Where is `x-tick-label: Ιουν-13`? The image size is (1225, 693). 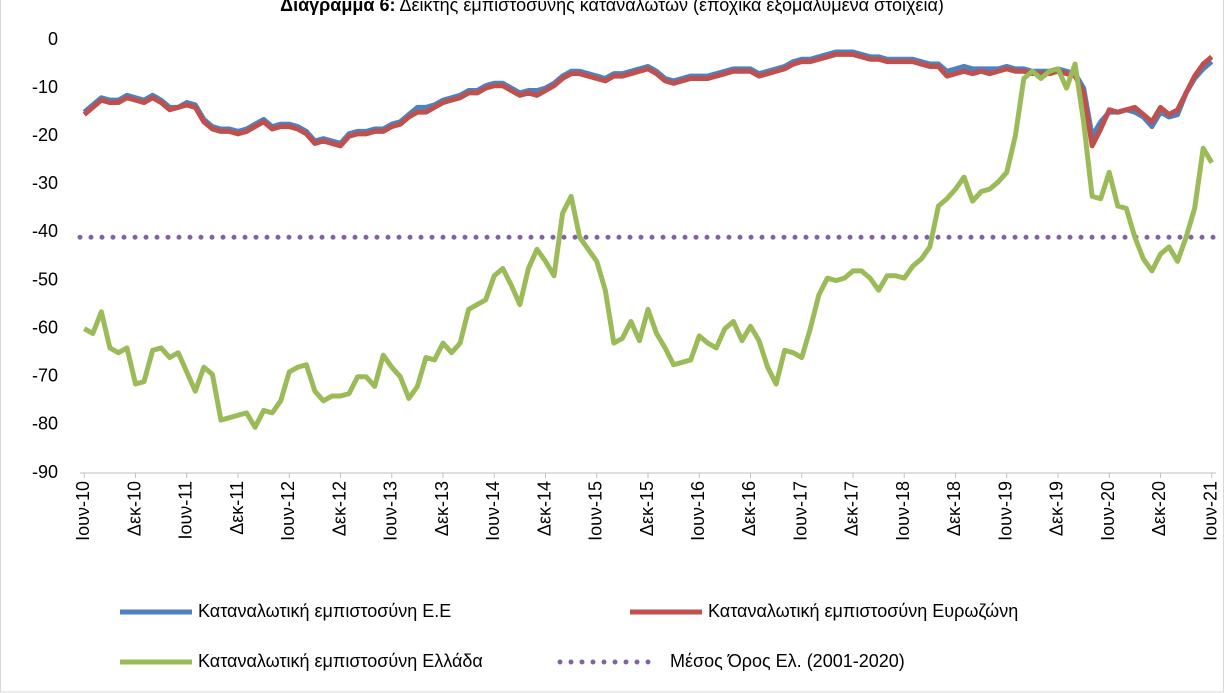 x-tick-label: Ιουν-13 is located at coordinates (391, 511).